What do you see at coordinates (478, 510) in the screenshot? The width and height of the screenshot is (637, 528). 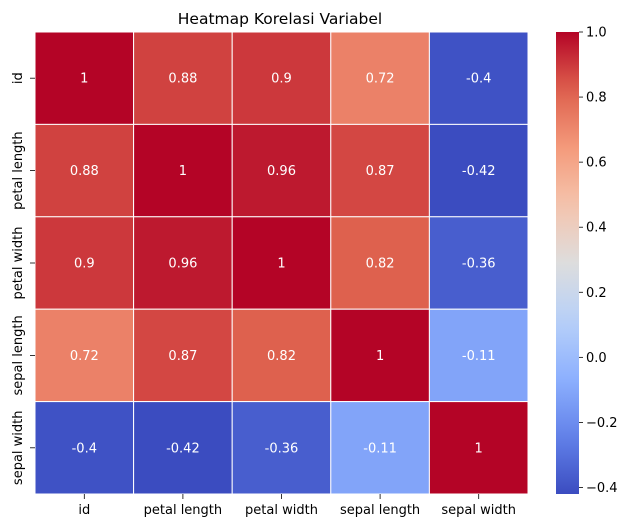 I see `x-tick-label: sepal width` at bounding box center [478, 510].